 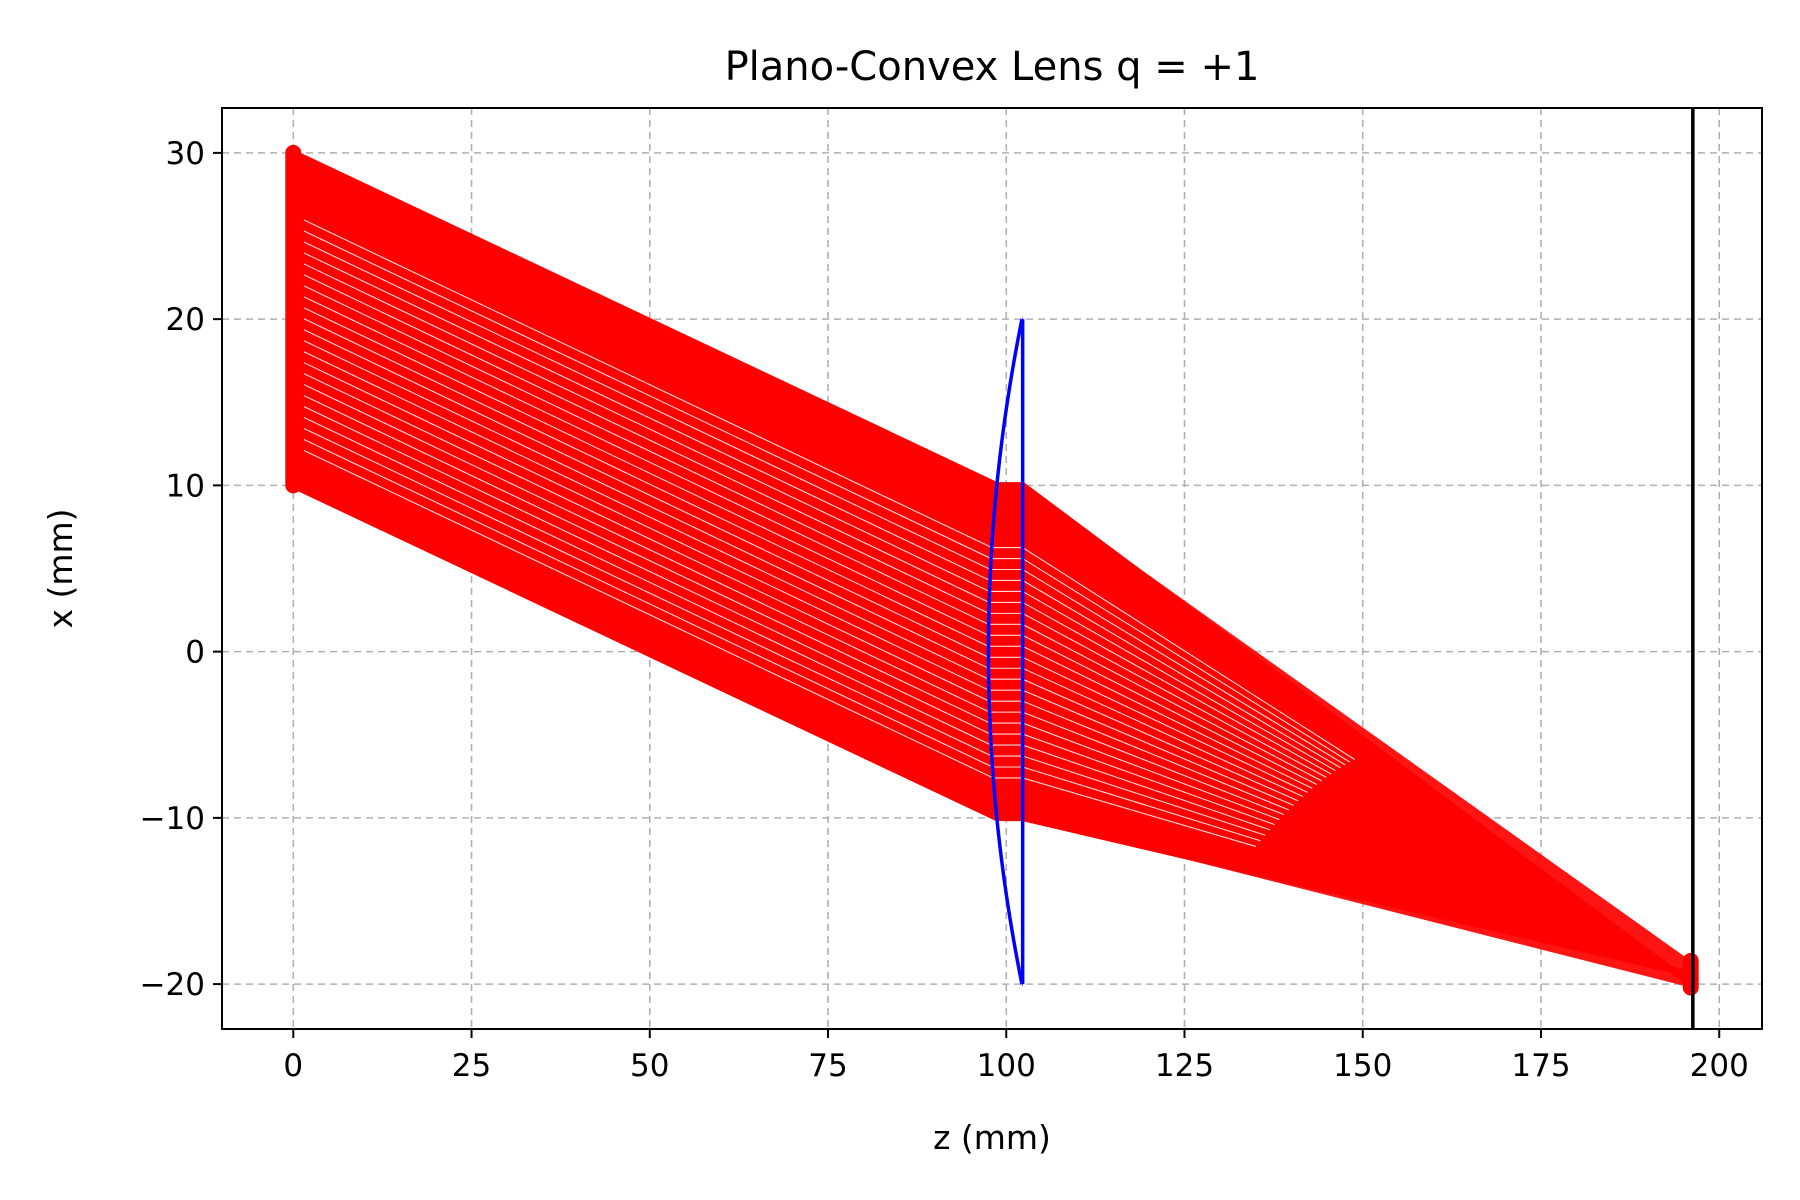 What do you see at coordinates (992, 1137) in the screenshot?
I see `x-axis-label: z (mm)` at bounding box center [992, 1137].